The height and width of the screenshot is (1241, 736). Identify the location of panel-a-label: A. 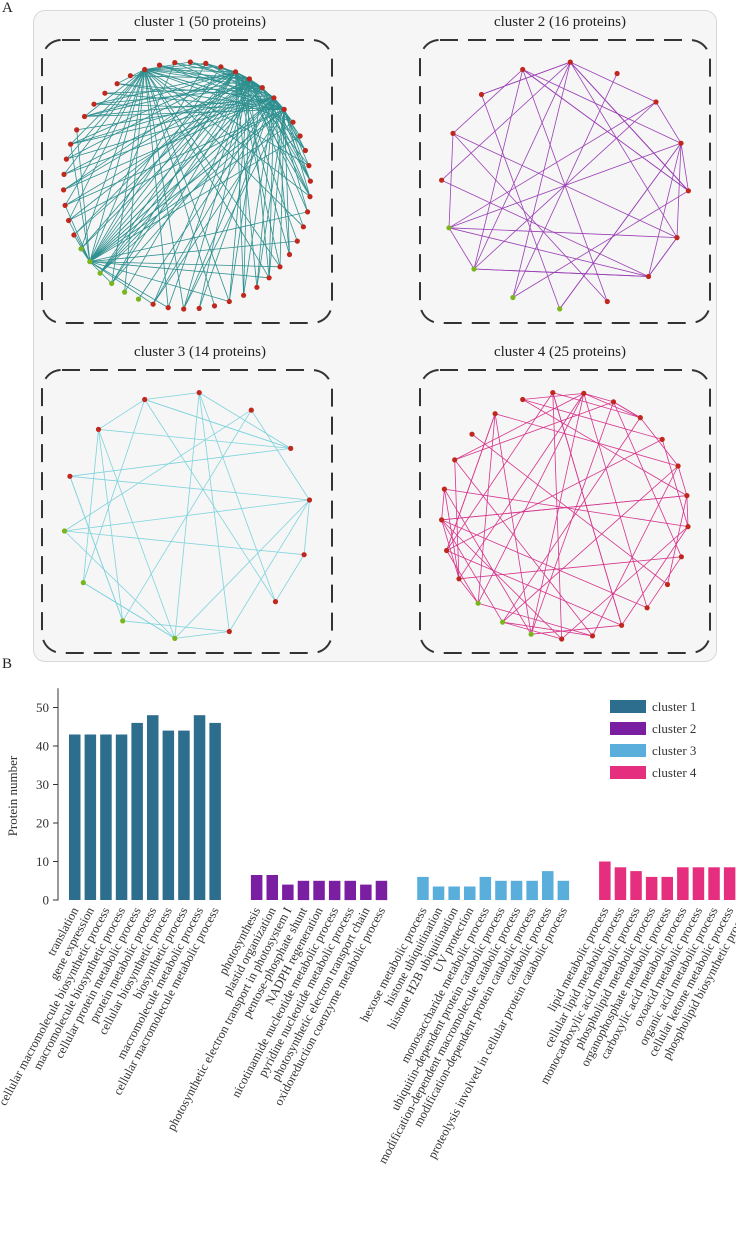
(7, 8).